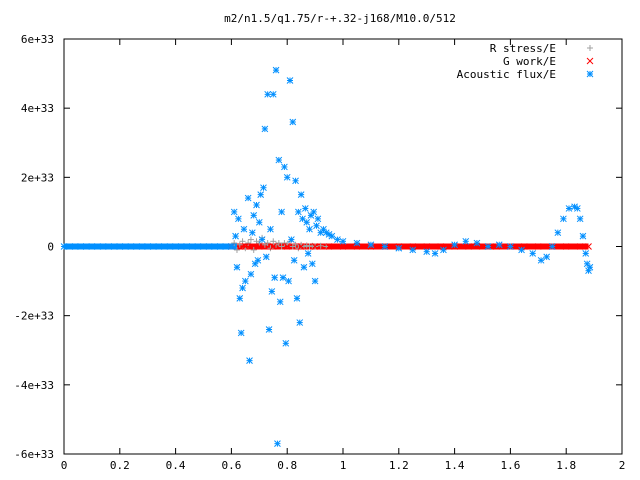  I want to click on x-tick-label: 1.2, so click(399, 465).